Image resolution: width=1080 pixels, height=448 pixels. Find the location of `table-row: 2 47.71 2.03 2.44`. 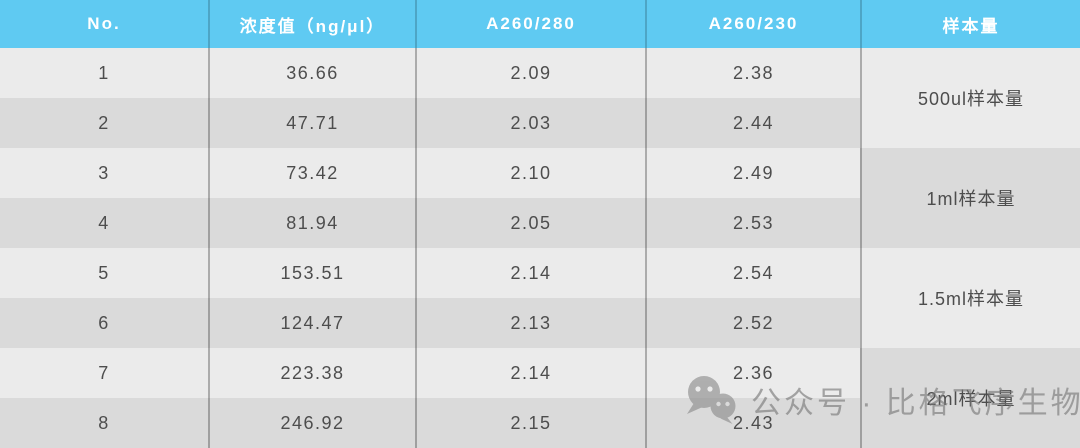

table-row: 2 47.71 2.03 2.44 is located at coordinates (540, 123).